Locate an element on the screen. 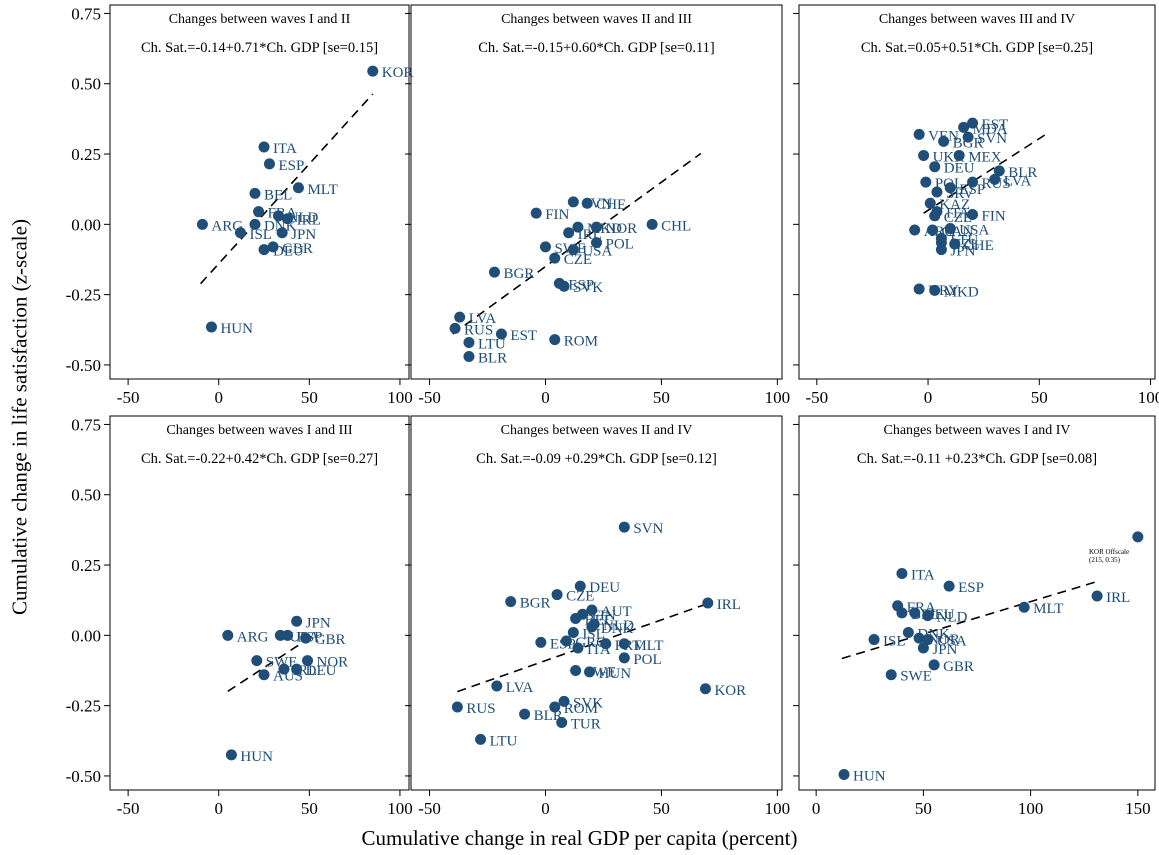 This screenshot has width=1159, height=855. panel-title: Changes between waves I and III is located at coordinates (259, 430).